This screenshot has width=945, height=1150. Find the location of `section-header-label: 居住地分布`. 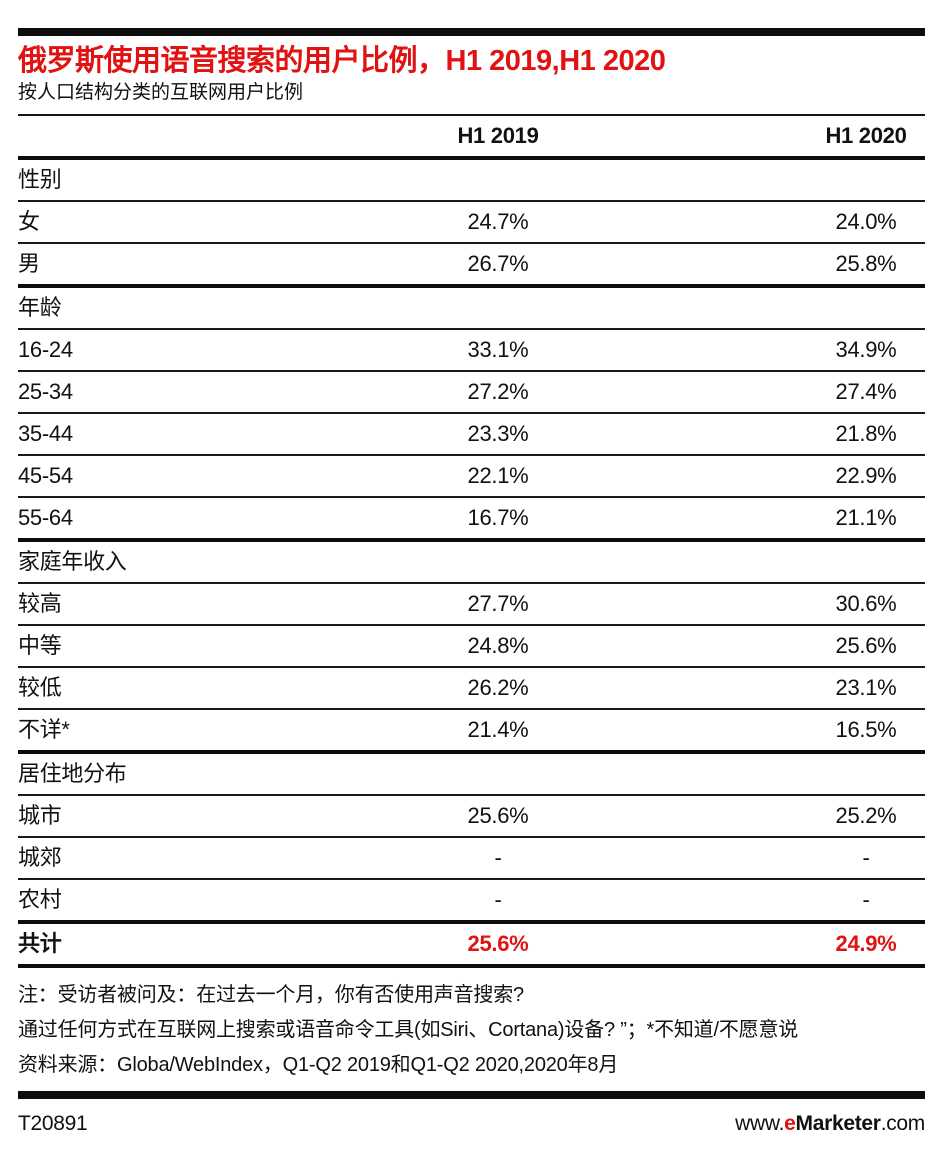

section-header-label: 居住地分布 is located at coordinates (471, 774).